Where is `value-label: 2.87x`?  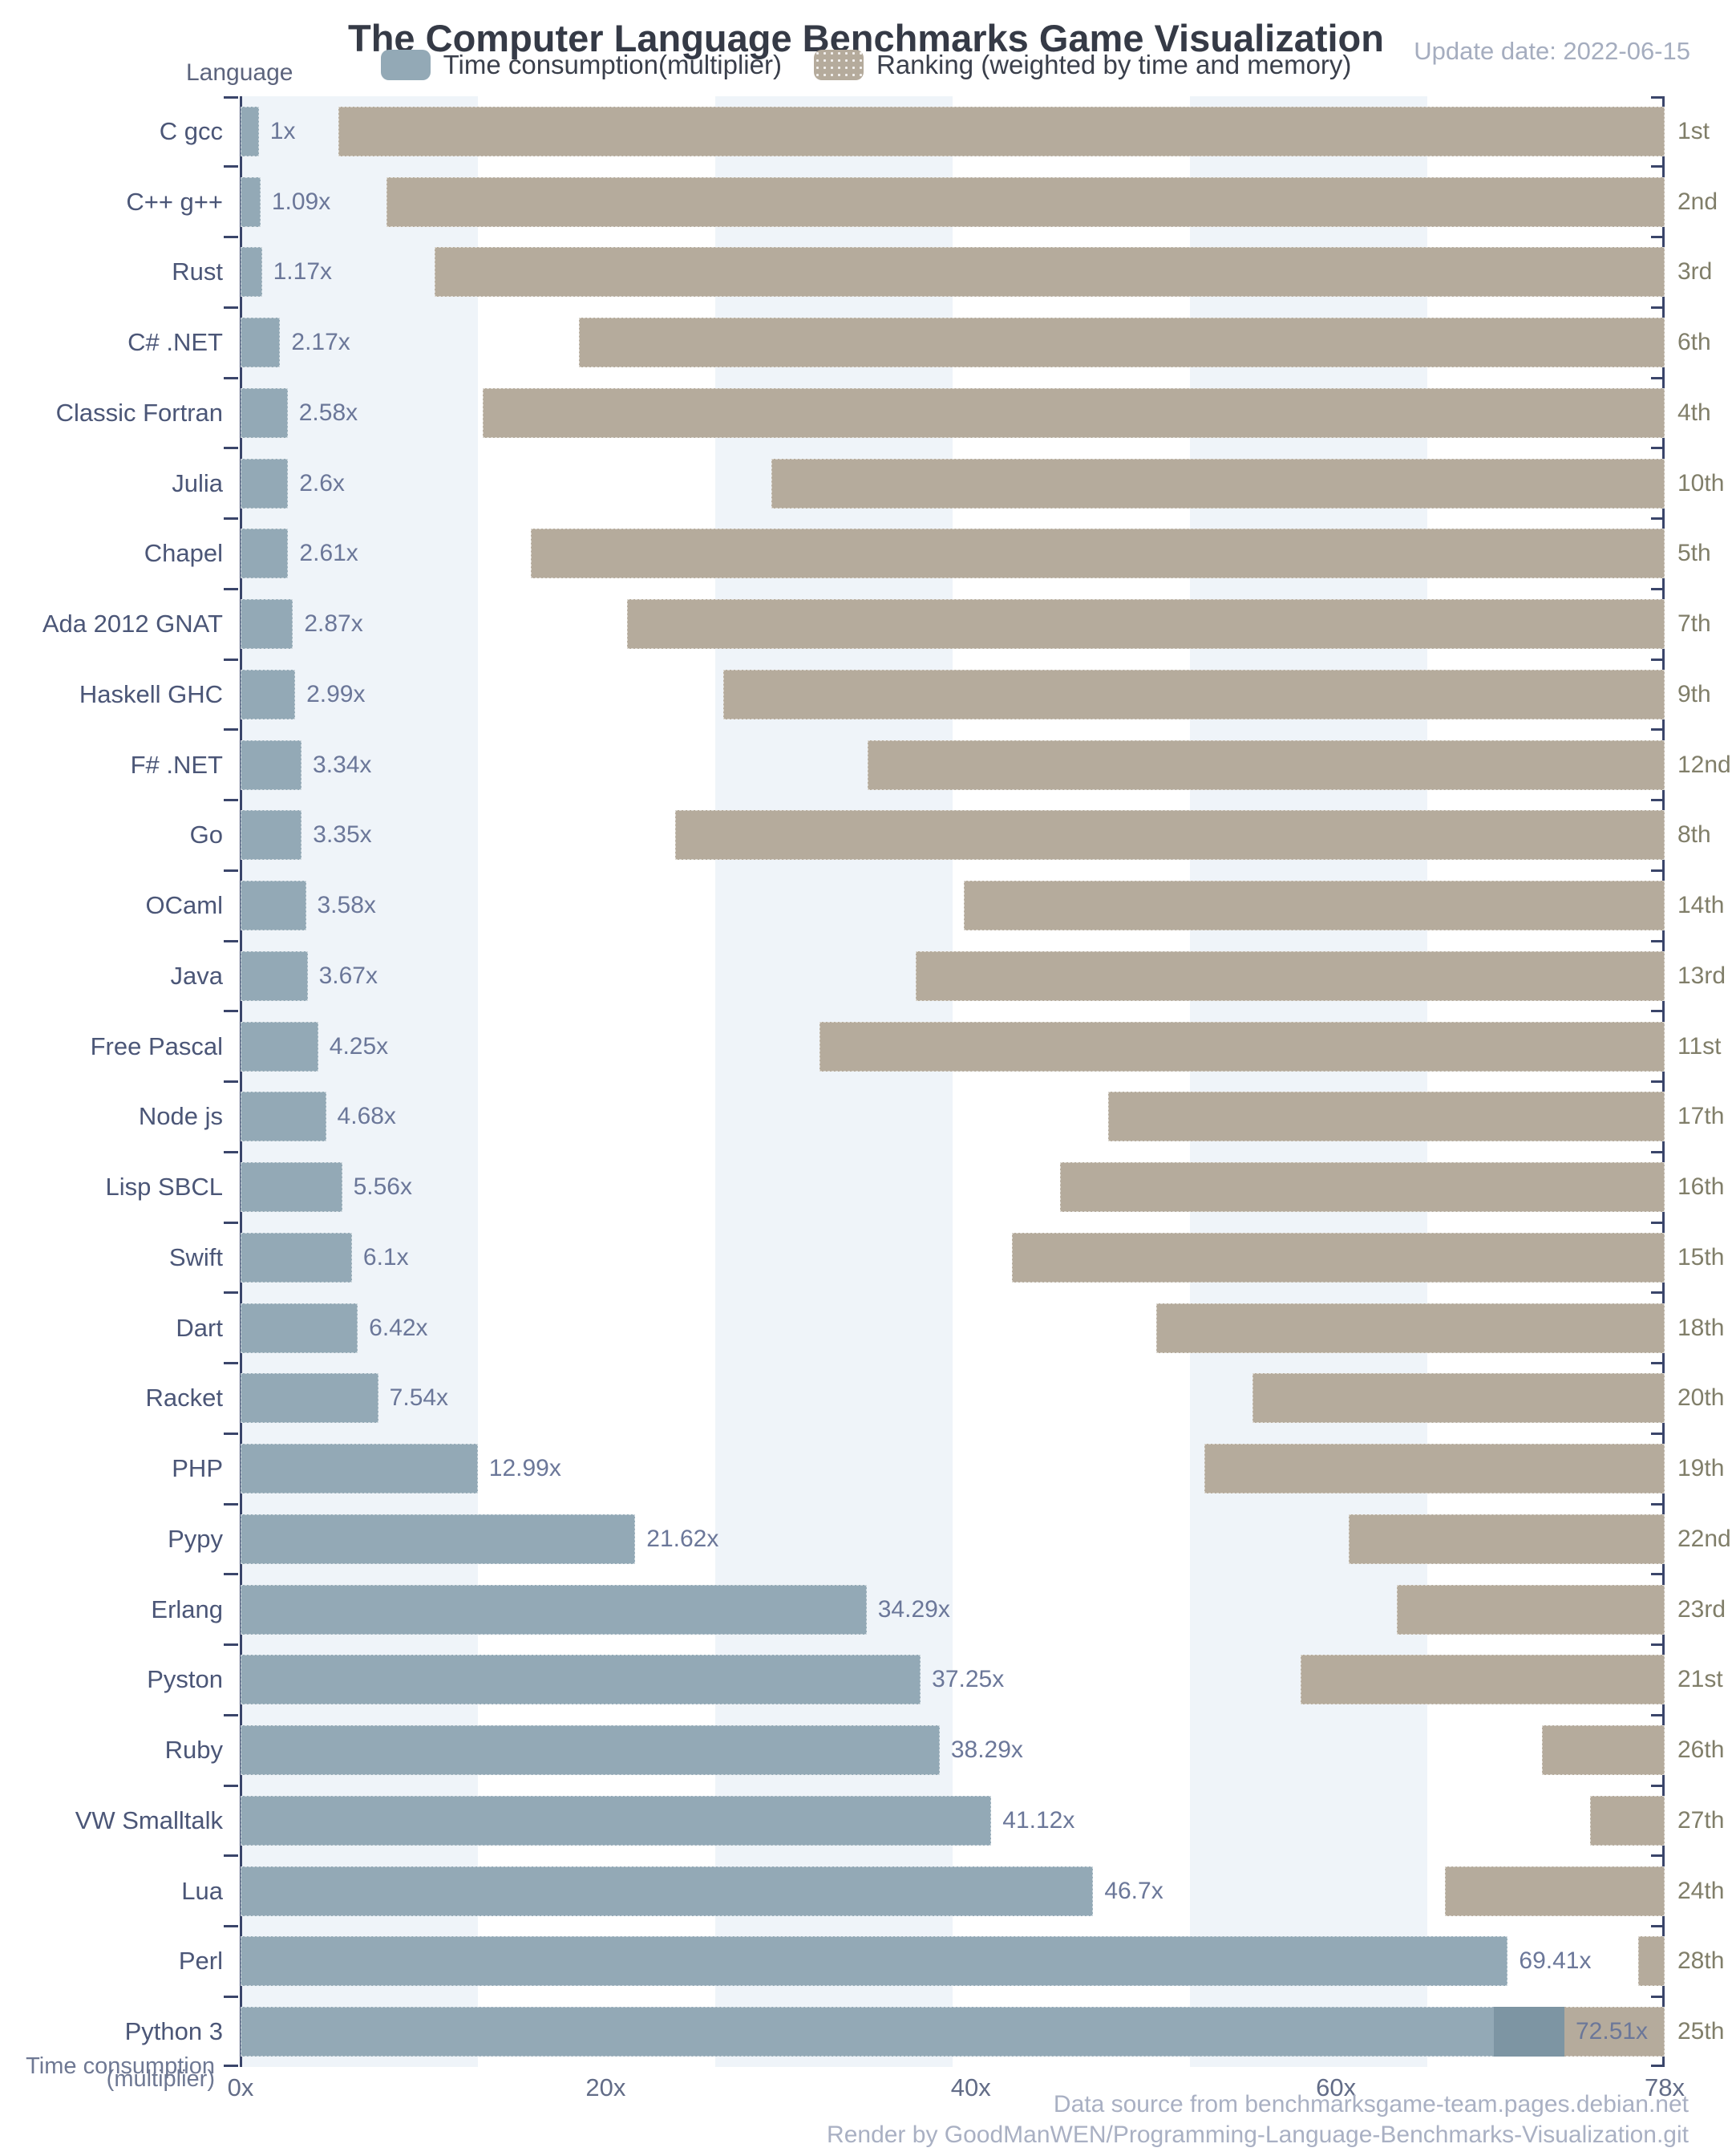 value-label: 2.87x is located at coordinates (333, 624).